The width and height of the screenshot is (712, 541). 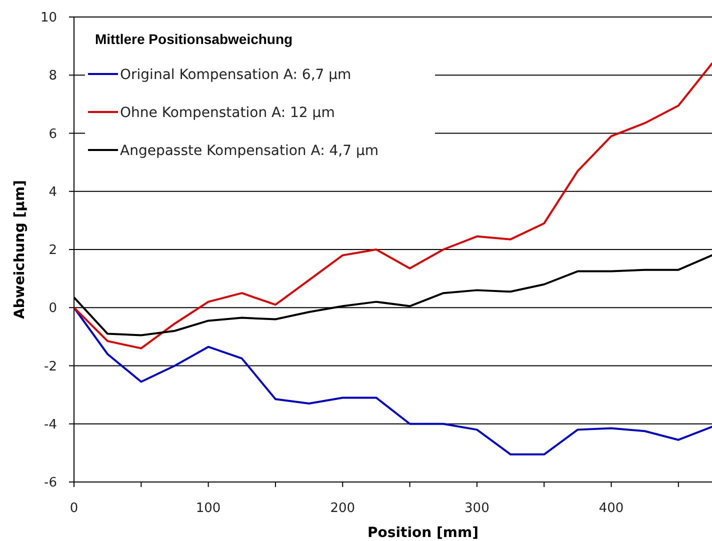 I want to click on y-tick-label: -4, so click(x=50, y=424).